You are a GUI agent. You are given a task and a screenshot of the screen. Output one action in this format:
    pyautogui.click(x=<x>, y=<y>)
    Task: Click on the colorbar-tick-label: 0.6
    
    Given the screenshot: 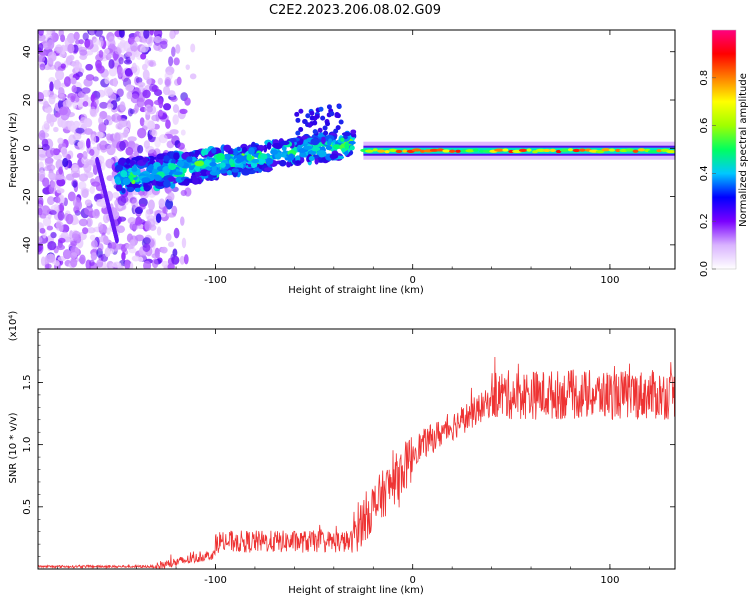 What is the action you would take?
    pyautogui.click(x=704, y=126)
    